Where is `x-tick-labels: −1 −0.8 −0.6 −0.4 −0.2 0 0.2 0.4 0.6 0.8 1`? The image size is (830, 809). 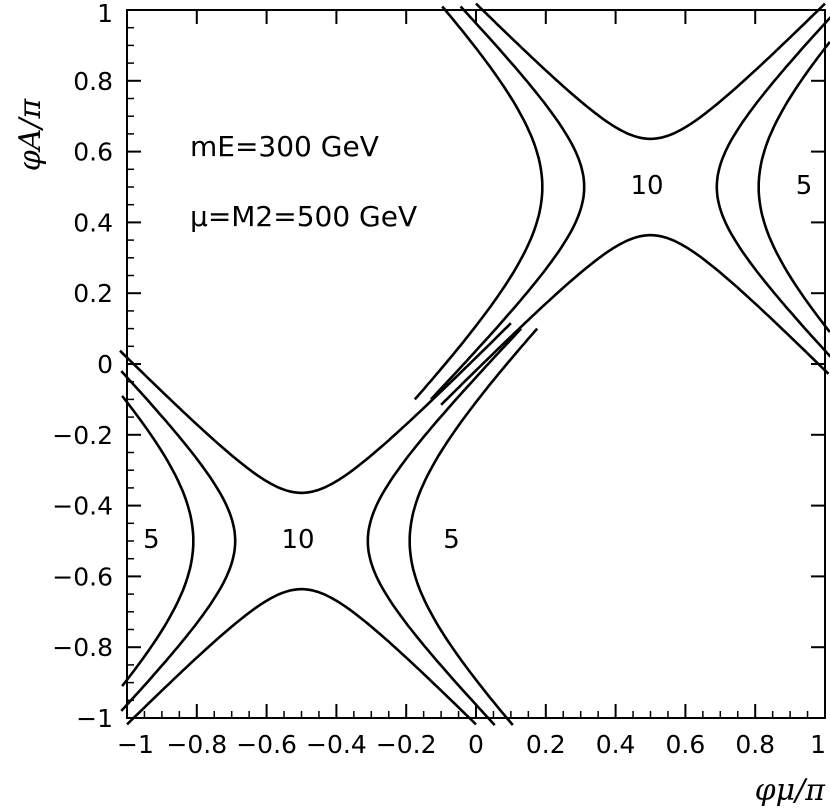 x-tick-labels: −1 −0.8 −0.6 −0.4 −0.2 0 0.2 0.4 0.6 0.8 1 is located at coordinates (471, 744).